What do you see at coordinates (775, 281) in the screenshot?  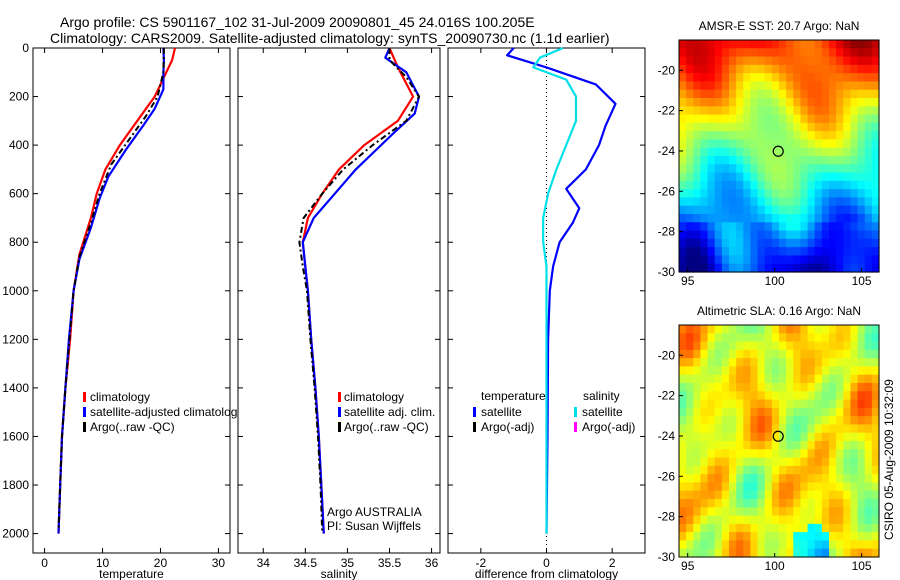 I see `sst_map-xtick-label: 100` at bounding box center [775, 281].